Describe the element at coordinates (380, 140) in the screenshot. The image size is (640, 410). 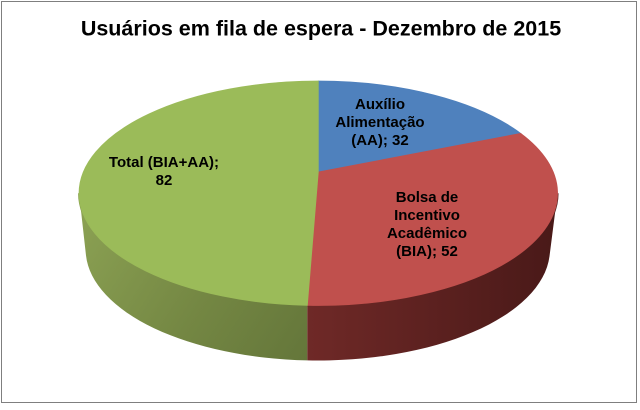
I see `svg-text: (AA); 32` at that location.